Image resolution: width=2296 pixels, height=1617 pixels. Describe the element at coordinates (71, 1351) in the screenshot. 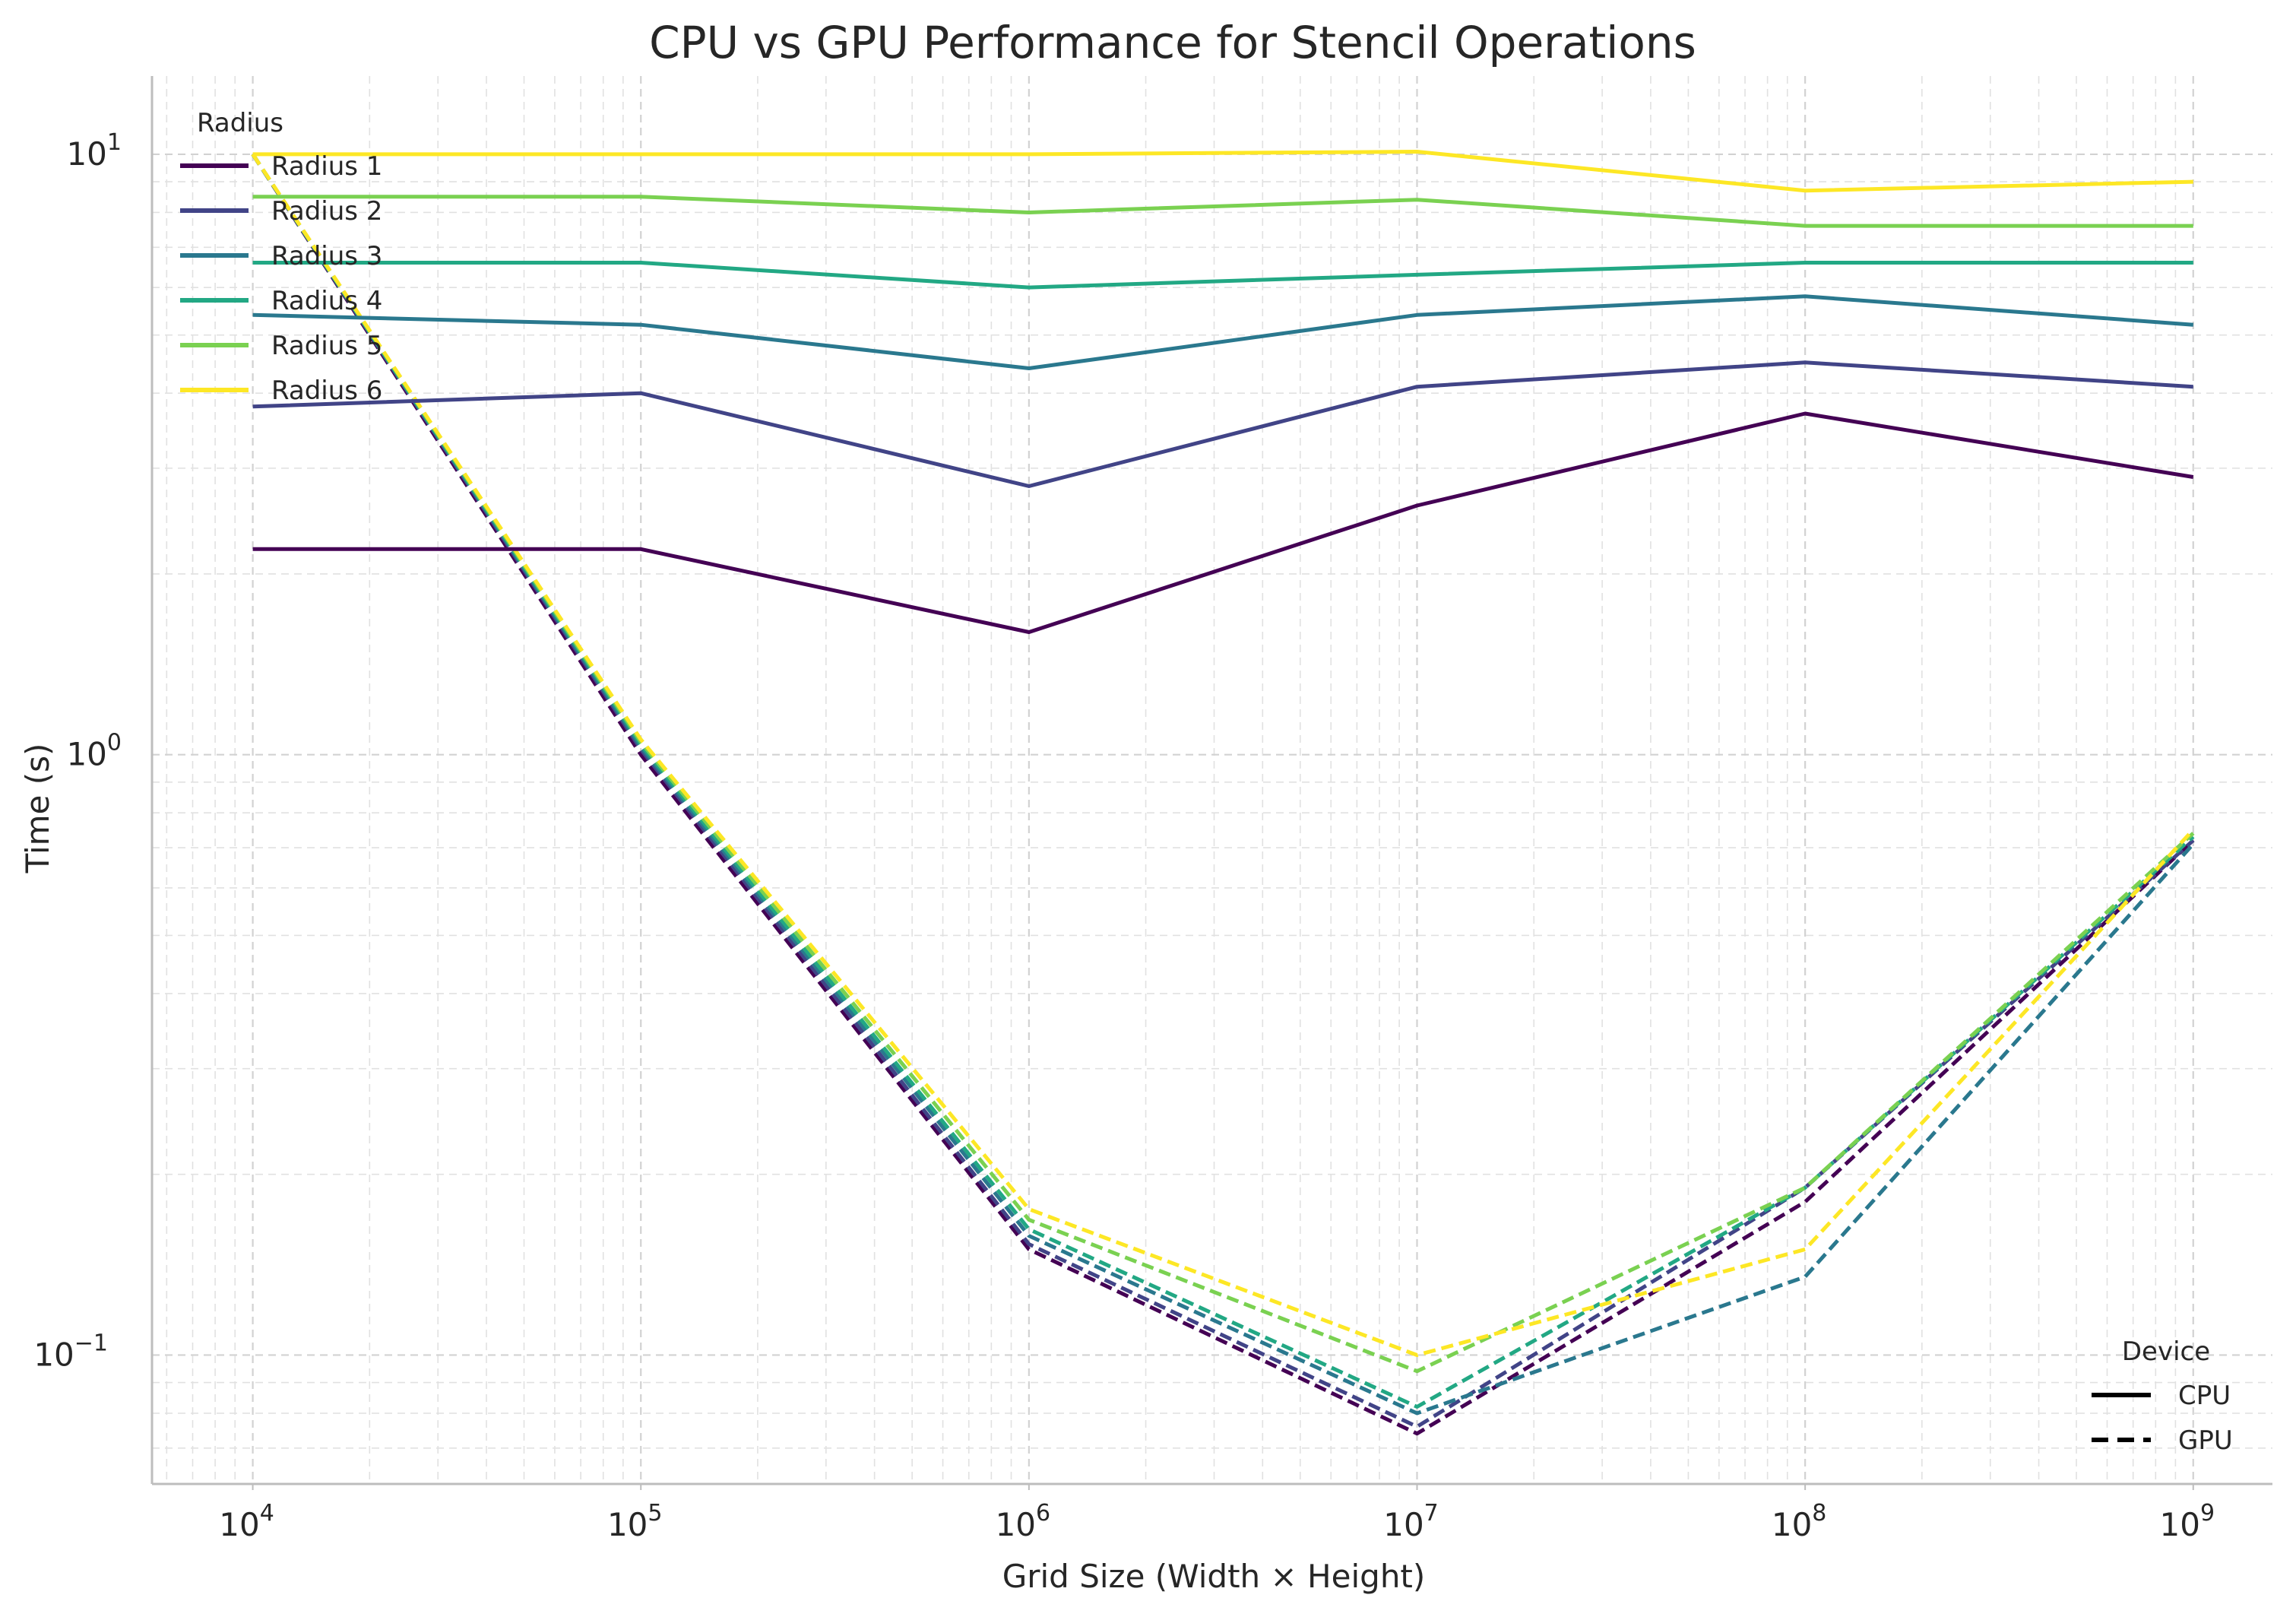

I see `y-tick-label: 10⁻¹` at that location.